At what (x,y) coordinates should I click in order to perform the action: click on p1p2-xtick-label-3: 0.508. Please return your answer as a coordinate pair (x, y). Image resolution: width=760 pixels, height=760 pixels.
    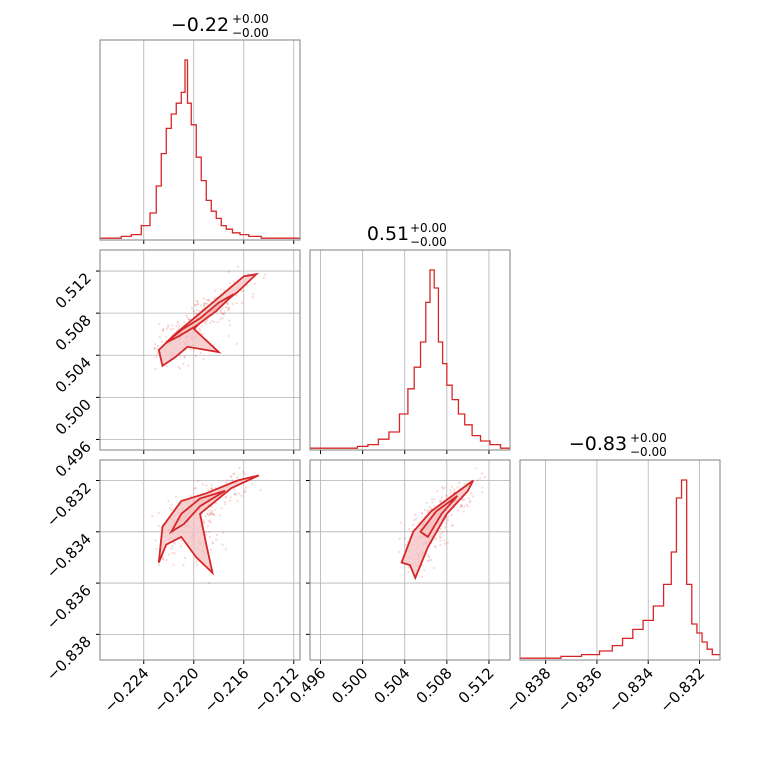
    Looking at the image, I should click on (434, 685).